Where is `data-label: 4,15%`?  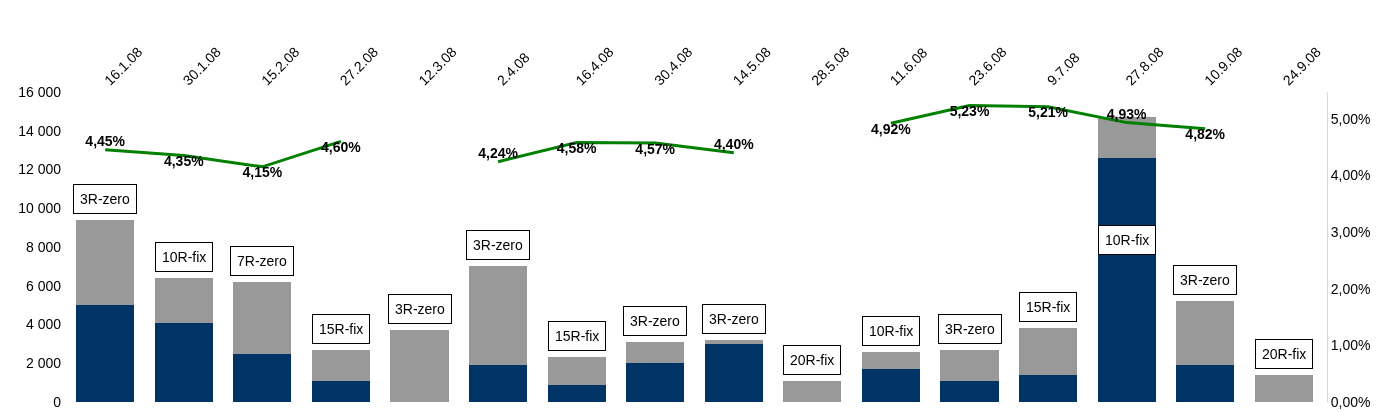 data-label: 4,15% is located at coordinates (262, 172).